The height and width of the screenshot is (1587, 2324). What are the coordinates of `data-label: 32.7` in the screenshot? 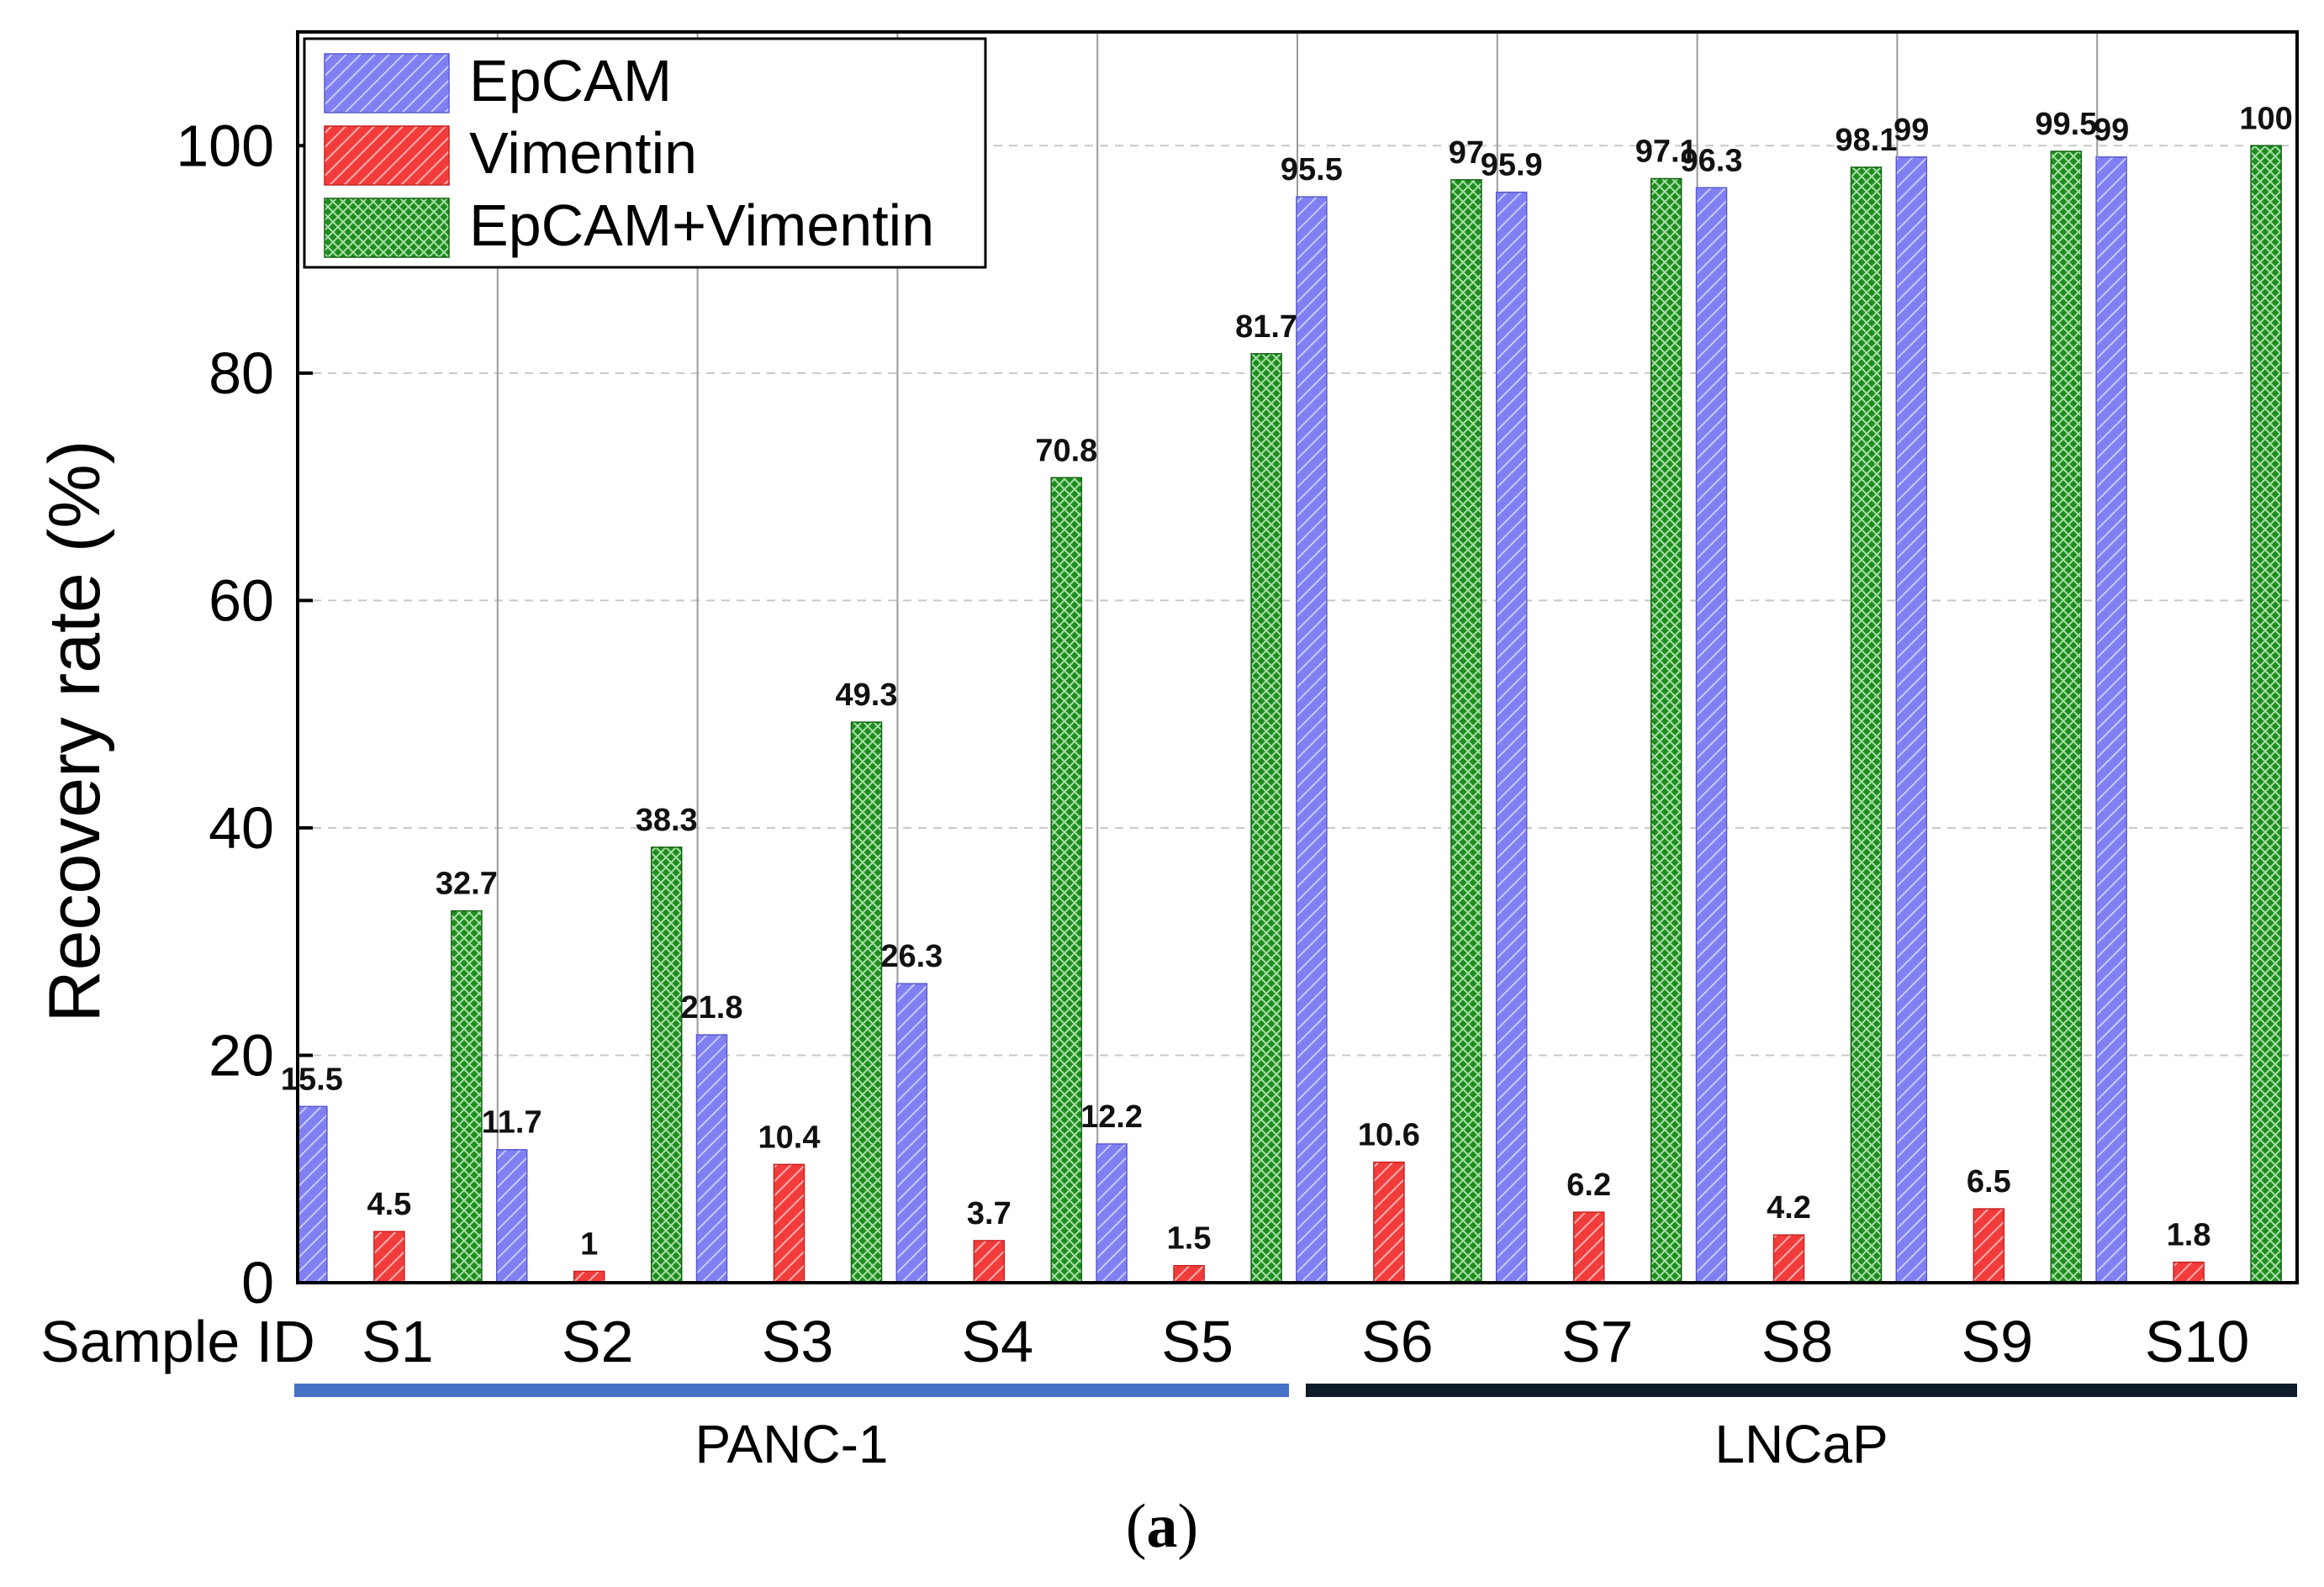 It's located at (467, 885).